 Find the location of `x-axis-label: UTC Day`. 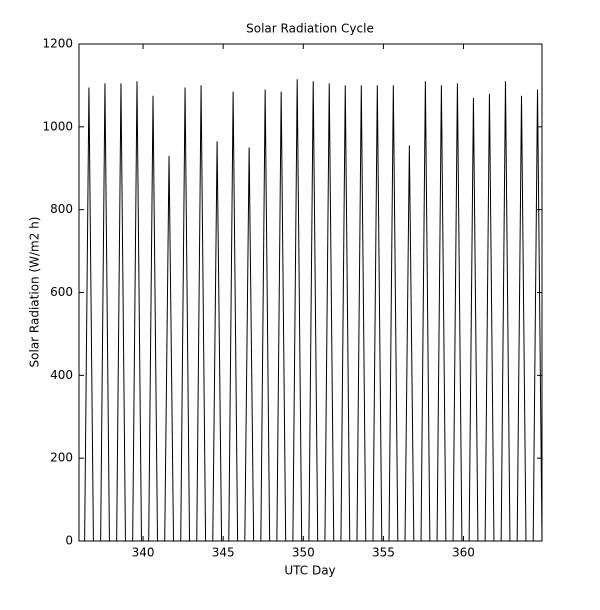

x-axis-label: UTC Day is located at coordinates (309, 571).